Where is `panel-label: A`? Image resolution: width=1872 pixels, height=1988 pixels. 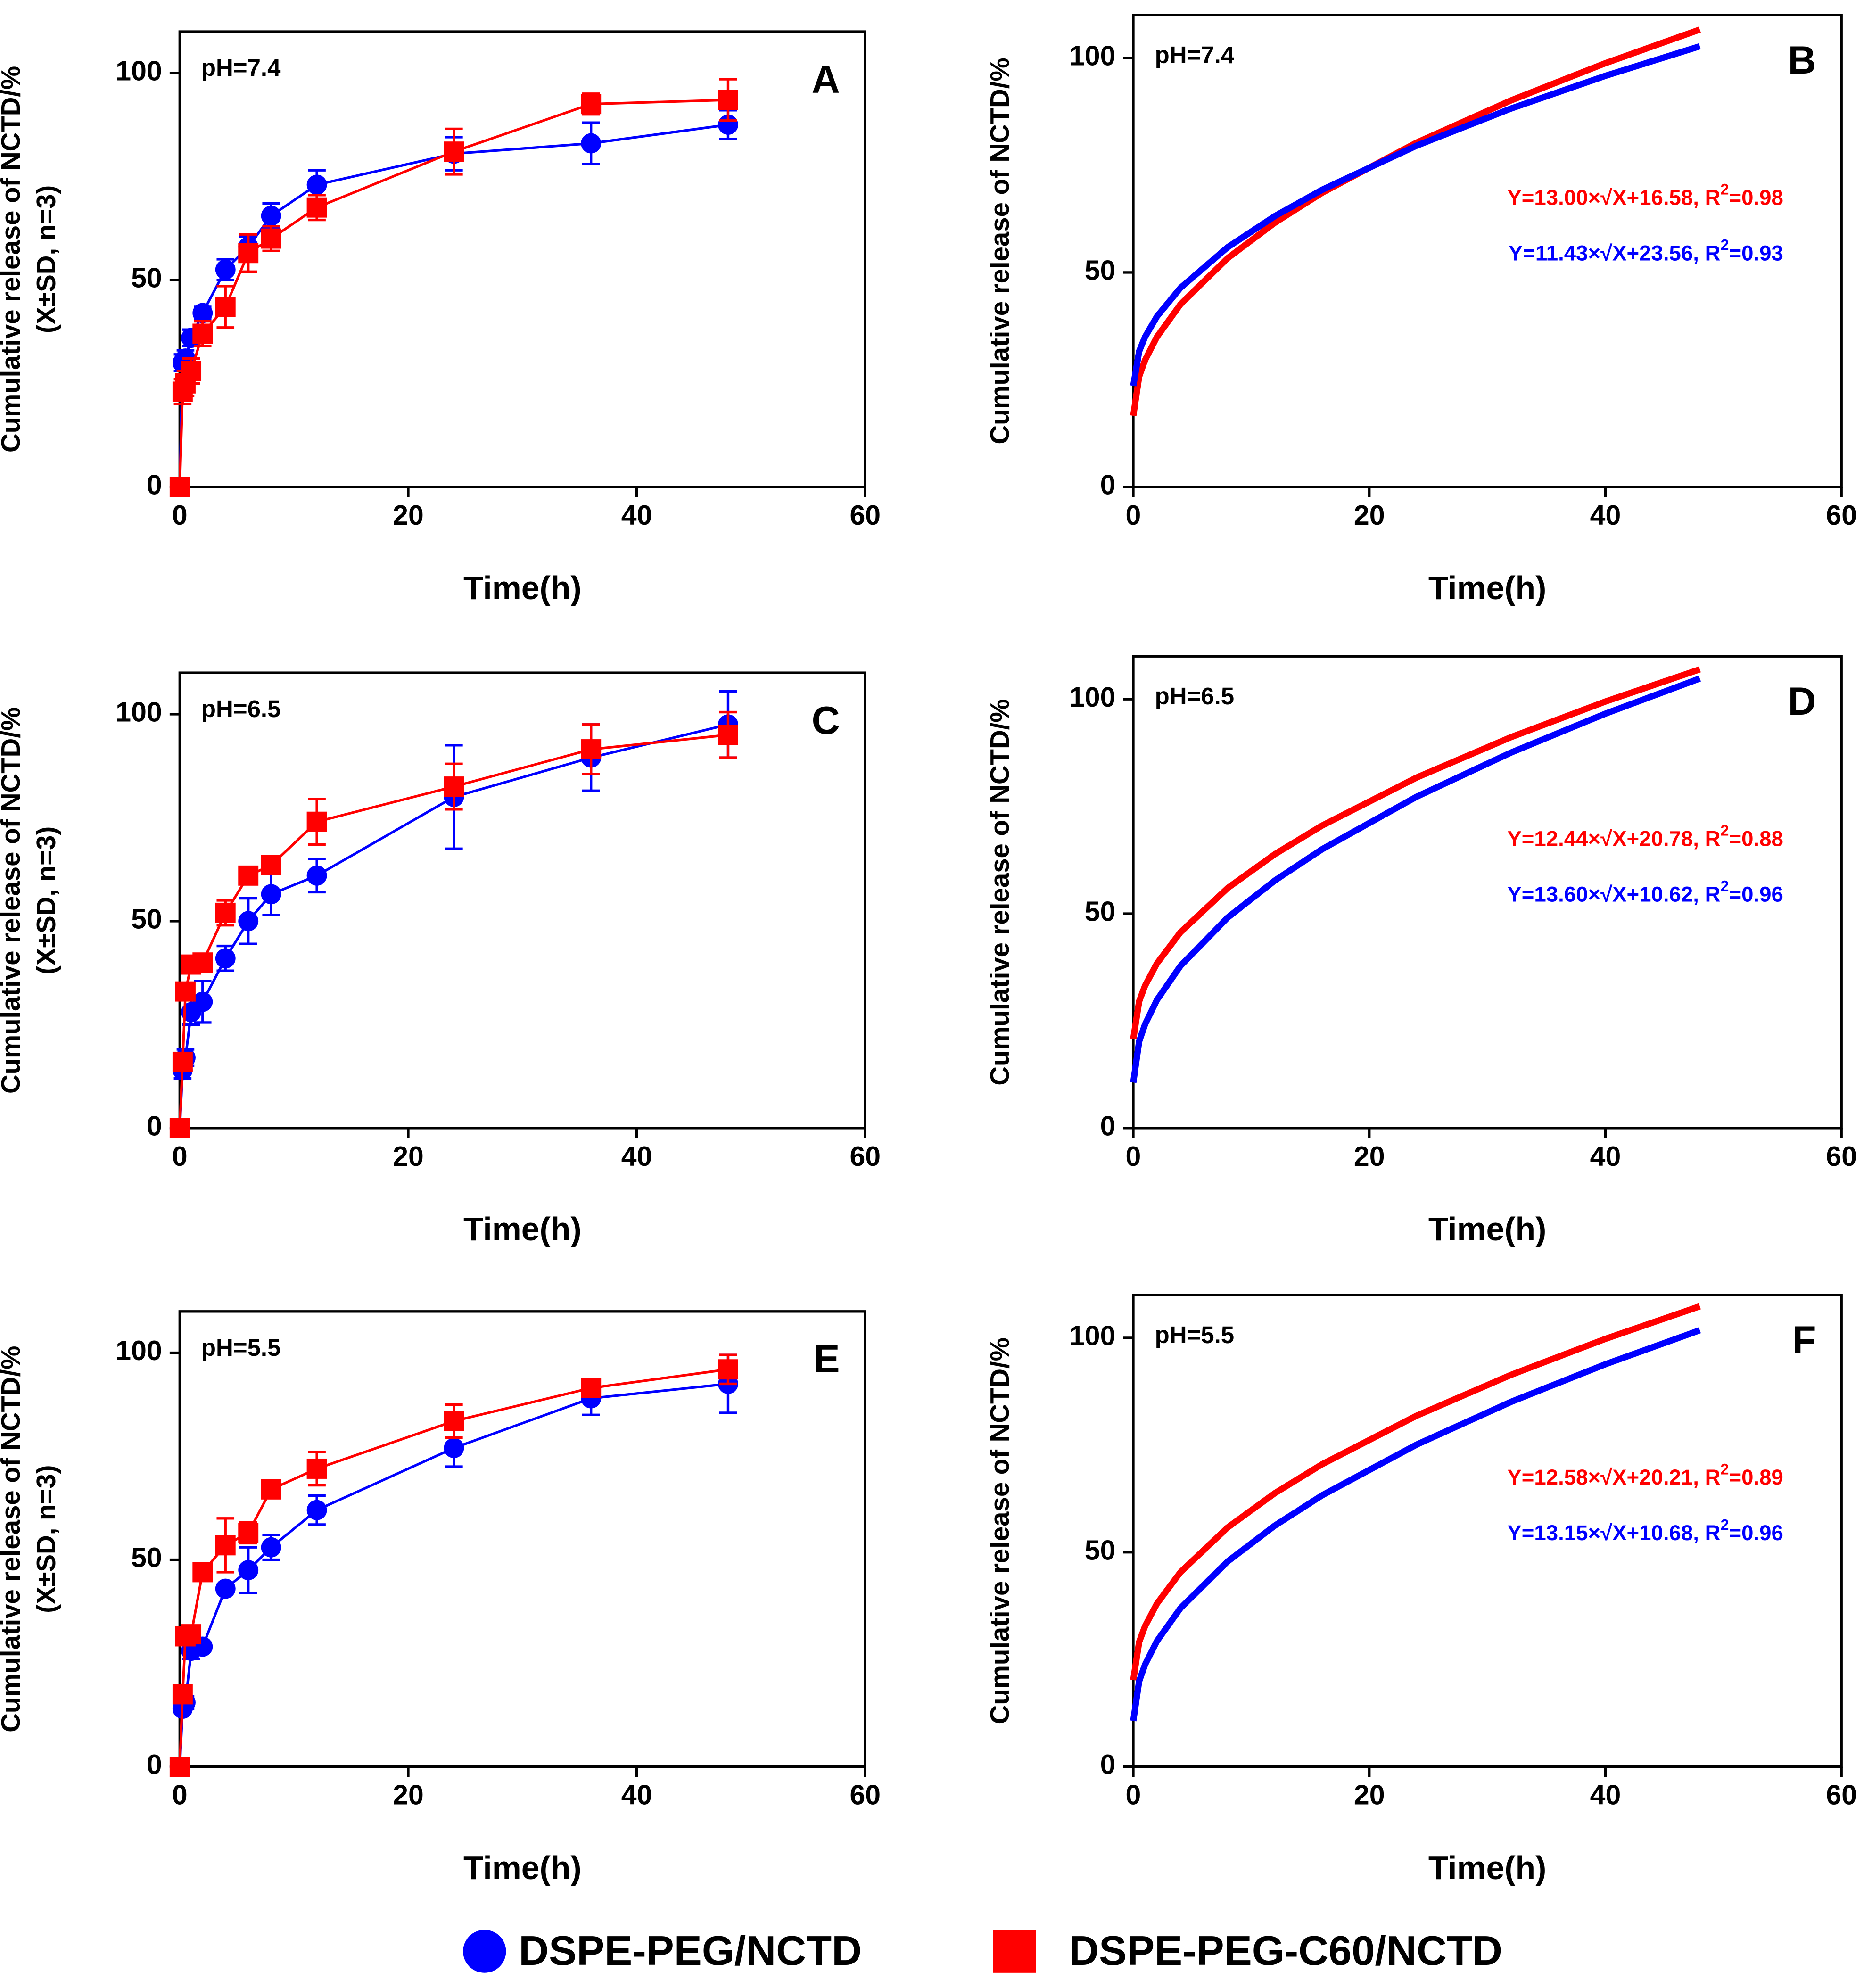
panel-label: A is located at coordinates (826, 79).